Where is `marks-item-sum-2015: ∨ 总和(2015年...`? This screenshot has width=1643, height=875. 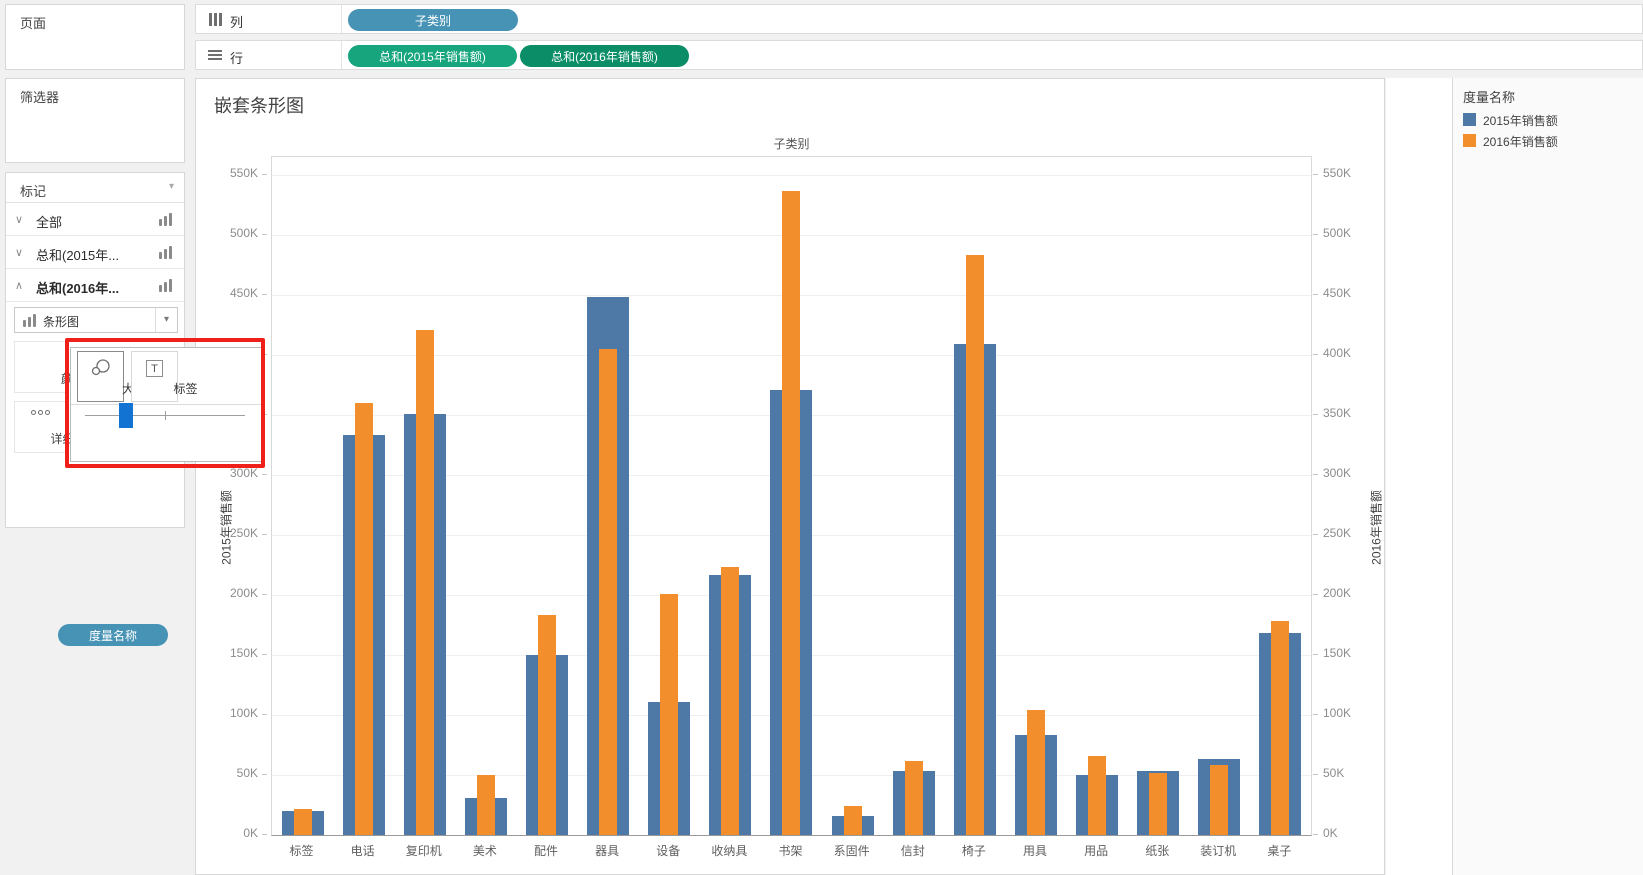
marks-item-sum-2015: ∨ 总和(2015年... is located at coordinates (95, 253).